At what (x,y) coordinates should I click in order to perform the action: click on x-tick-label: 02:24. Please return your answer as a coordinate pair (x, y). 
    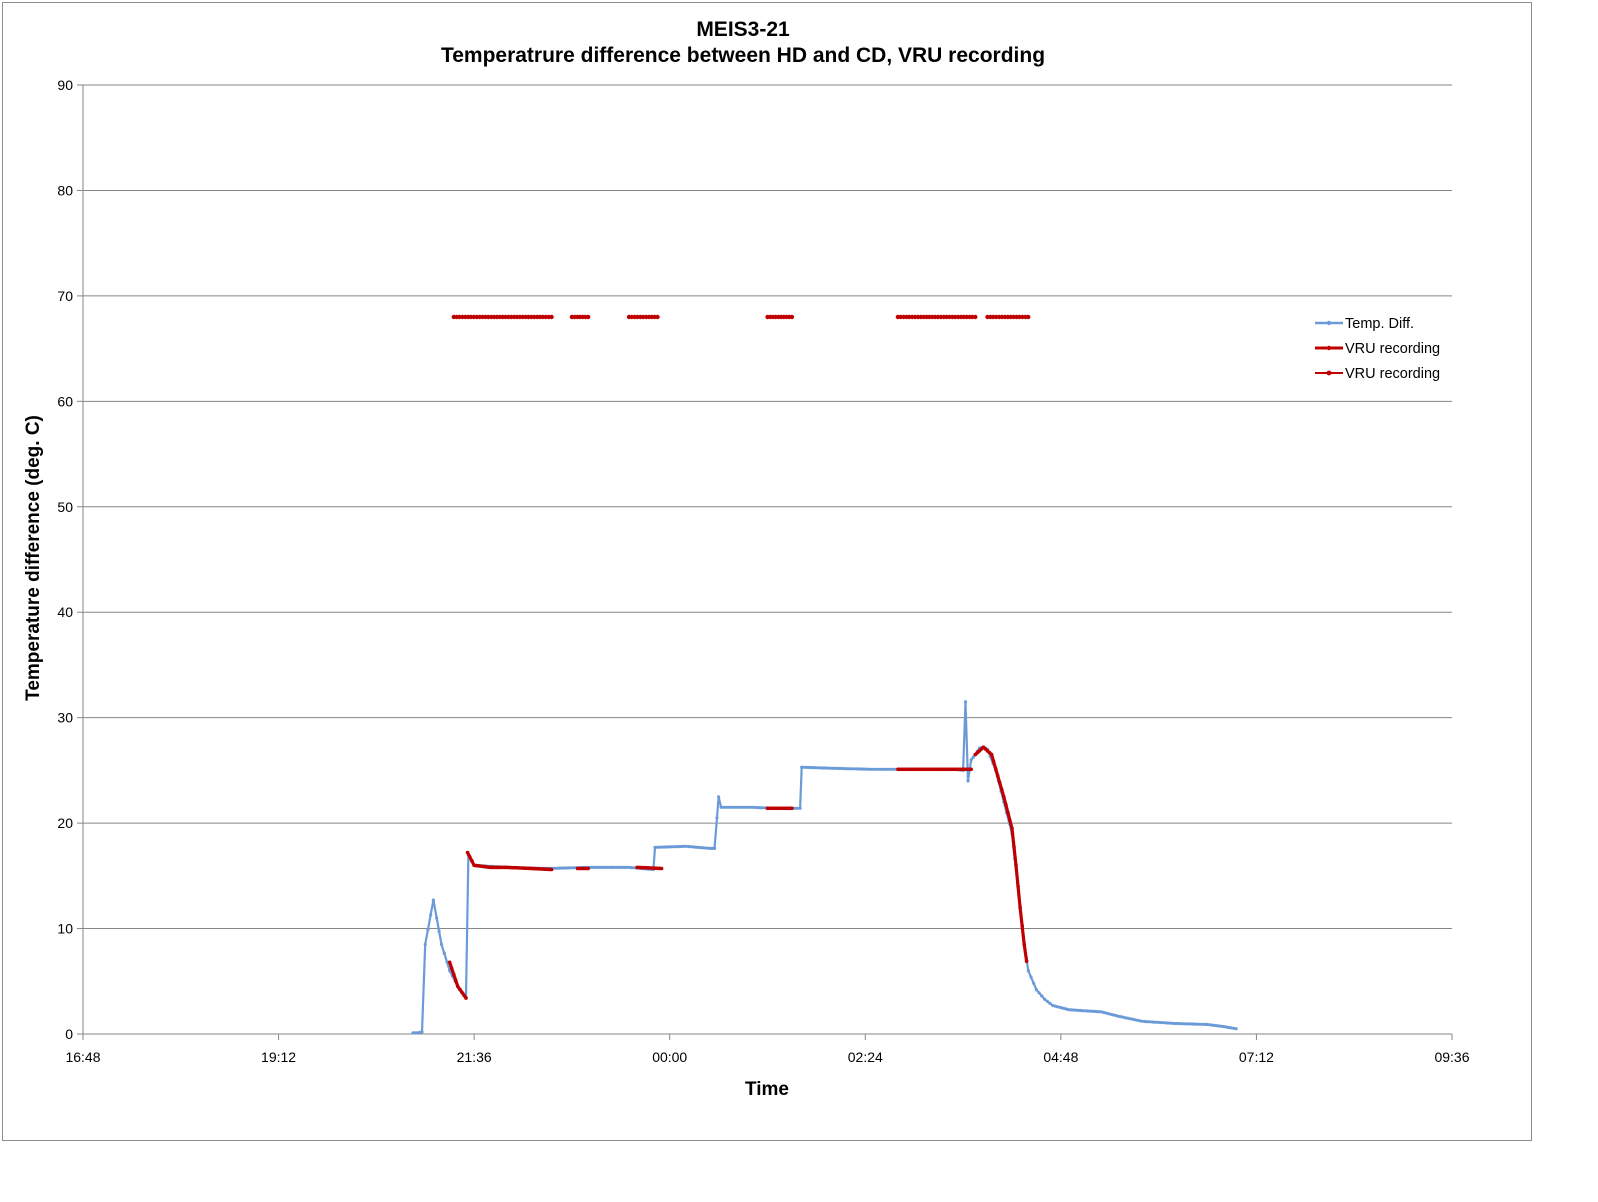
    Looking at the image, I should click on (865, 1057).